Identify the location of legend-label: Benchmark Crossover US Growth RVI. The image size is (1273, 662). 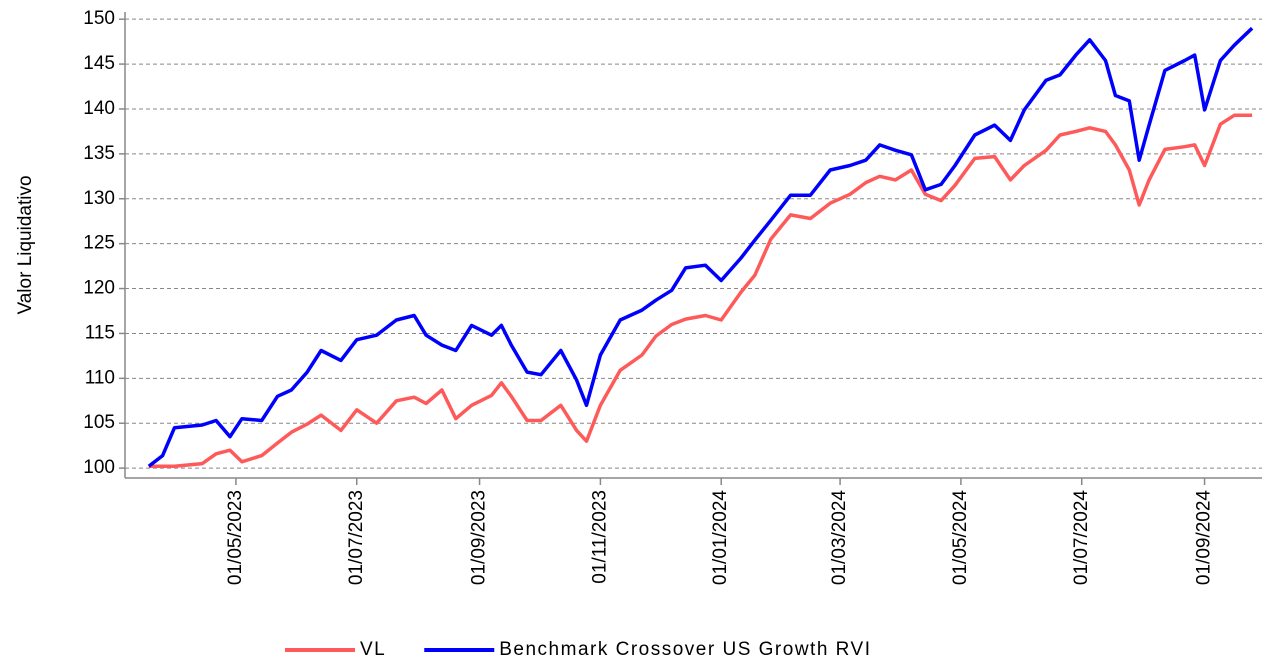
(685, 649).